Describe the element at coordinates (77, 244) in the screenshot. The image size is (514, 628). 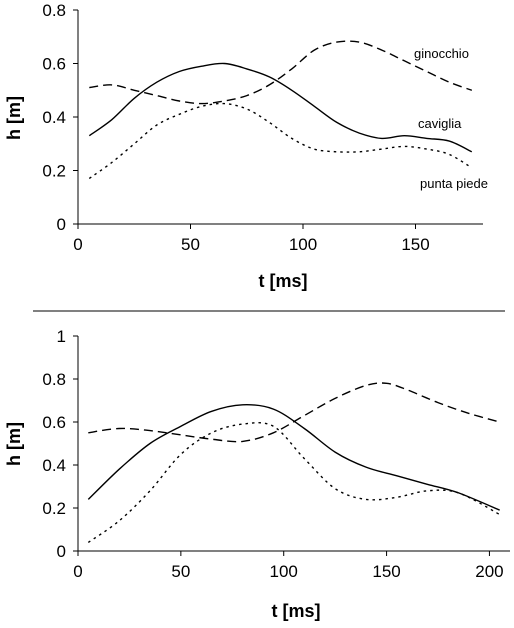
I see `top-xtick-label: 0` at that location.